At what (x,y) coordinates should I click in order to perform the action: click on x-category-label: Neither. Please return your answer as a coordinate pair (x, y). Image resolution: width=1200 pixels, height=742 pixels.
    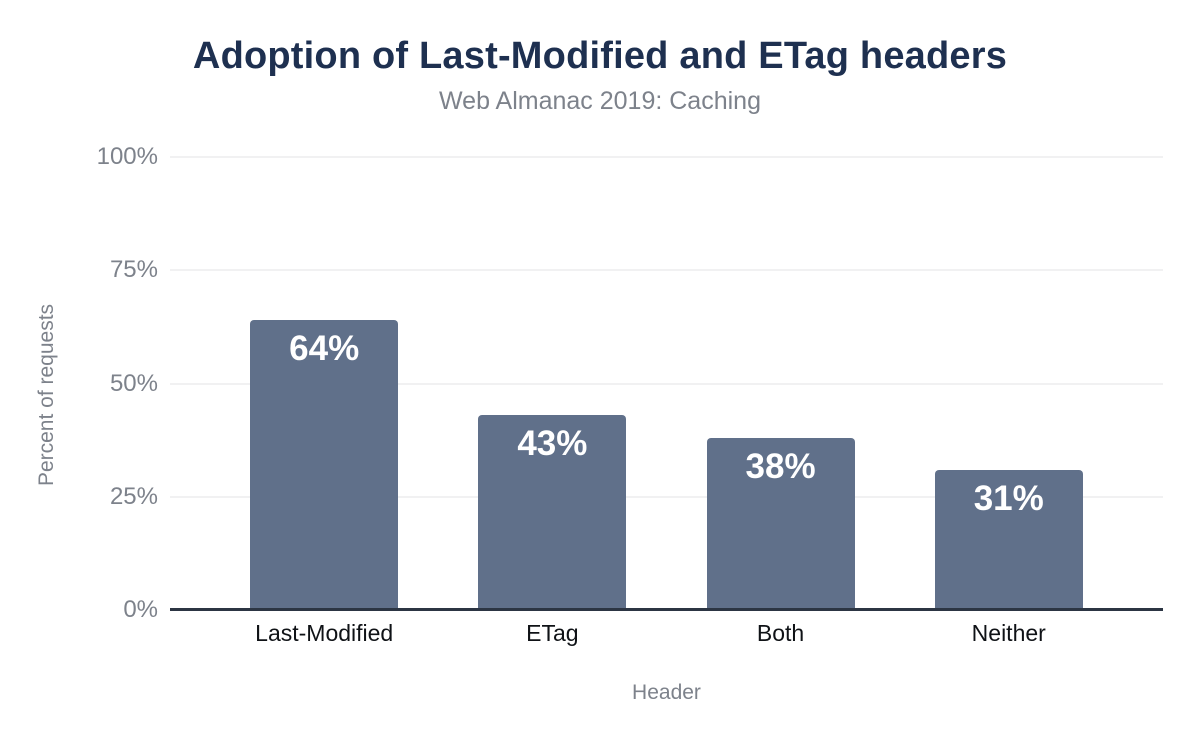
    Looking at the image, I should click on (1008, 633).